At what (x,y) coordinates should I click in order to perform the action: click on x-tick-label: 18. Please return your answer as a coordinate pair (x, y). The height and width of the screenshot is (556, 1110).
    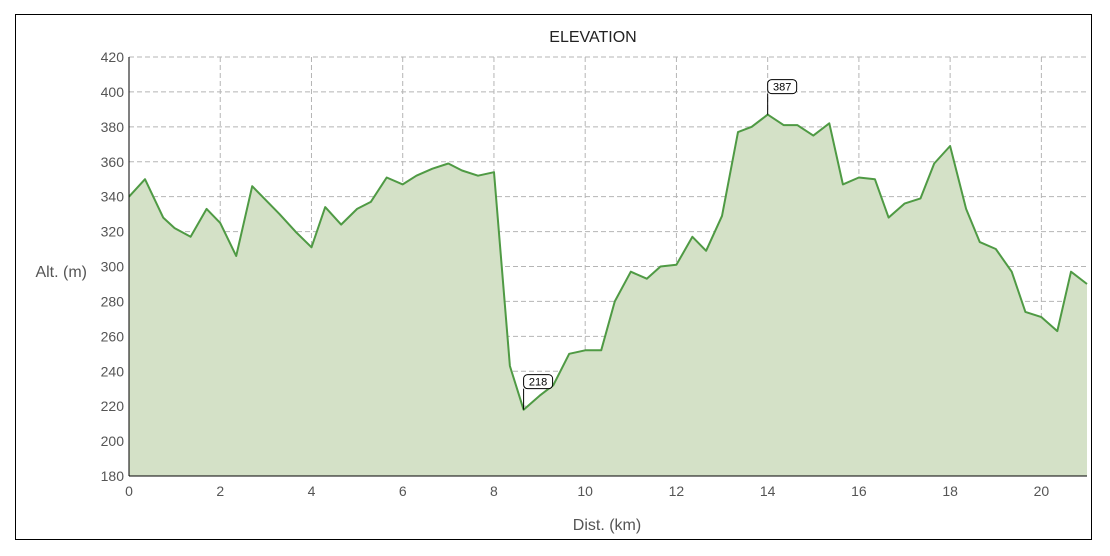
    Looking at the image, I should click on (950, 491).